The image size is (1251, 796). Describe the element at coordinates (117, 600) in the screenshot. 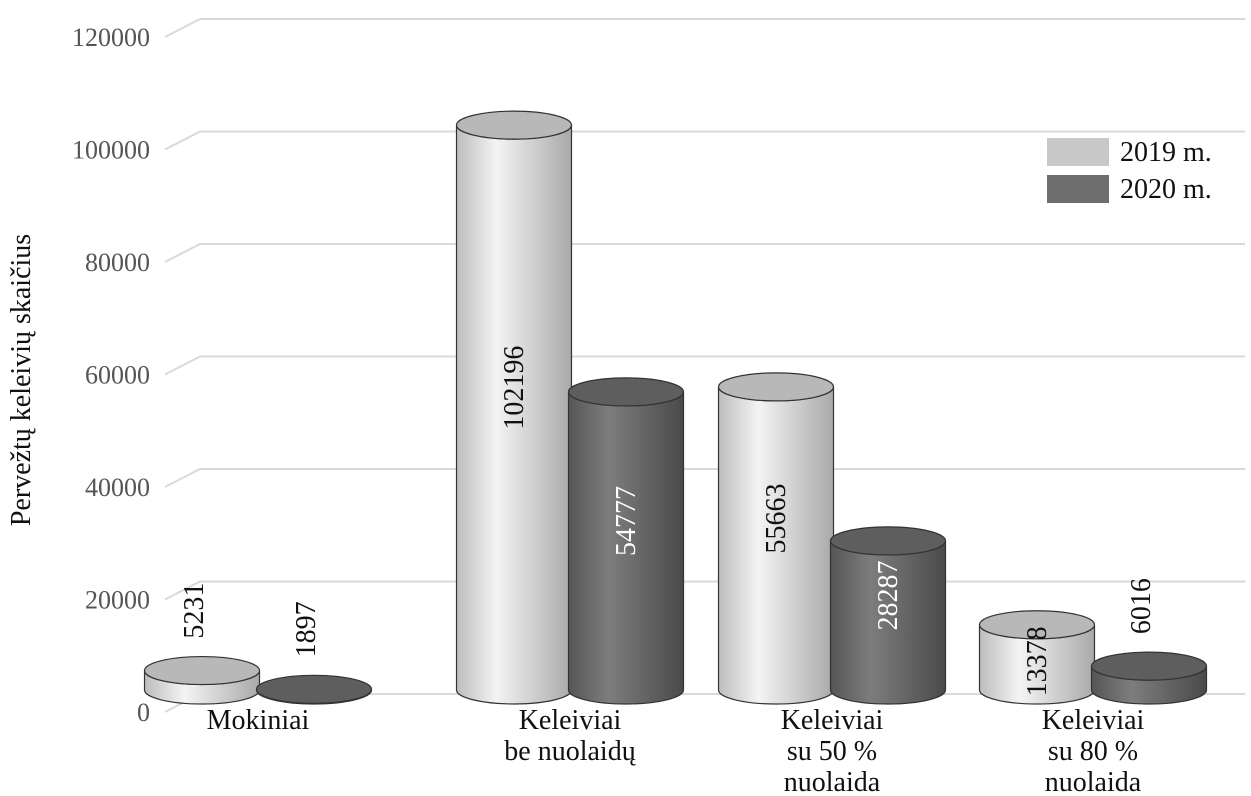

I see `y-tick-label: 20000` at that location.